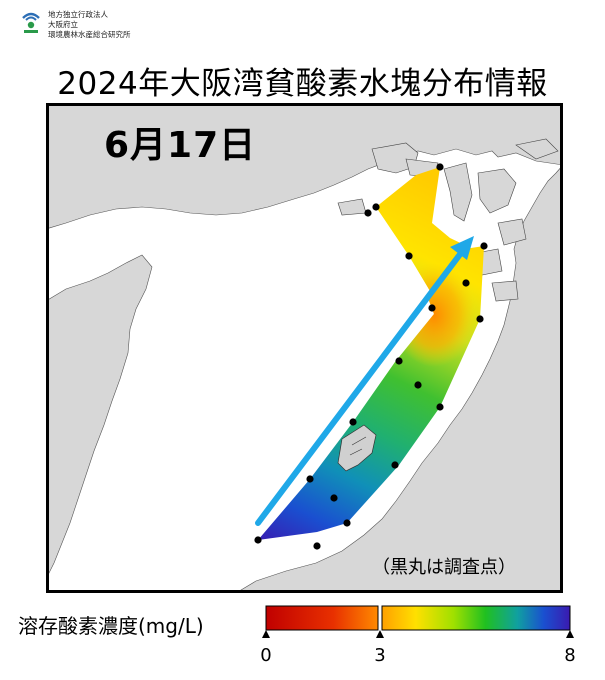  What do you see at coordinates (380, 634) in the screenshot?
I see `tick-3-marker` at bounding box center [380, 634].